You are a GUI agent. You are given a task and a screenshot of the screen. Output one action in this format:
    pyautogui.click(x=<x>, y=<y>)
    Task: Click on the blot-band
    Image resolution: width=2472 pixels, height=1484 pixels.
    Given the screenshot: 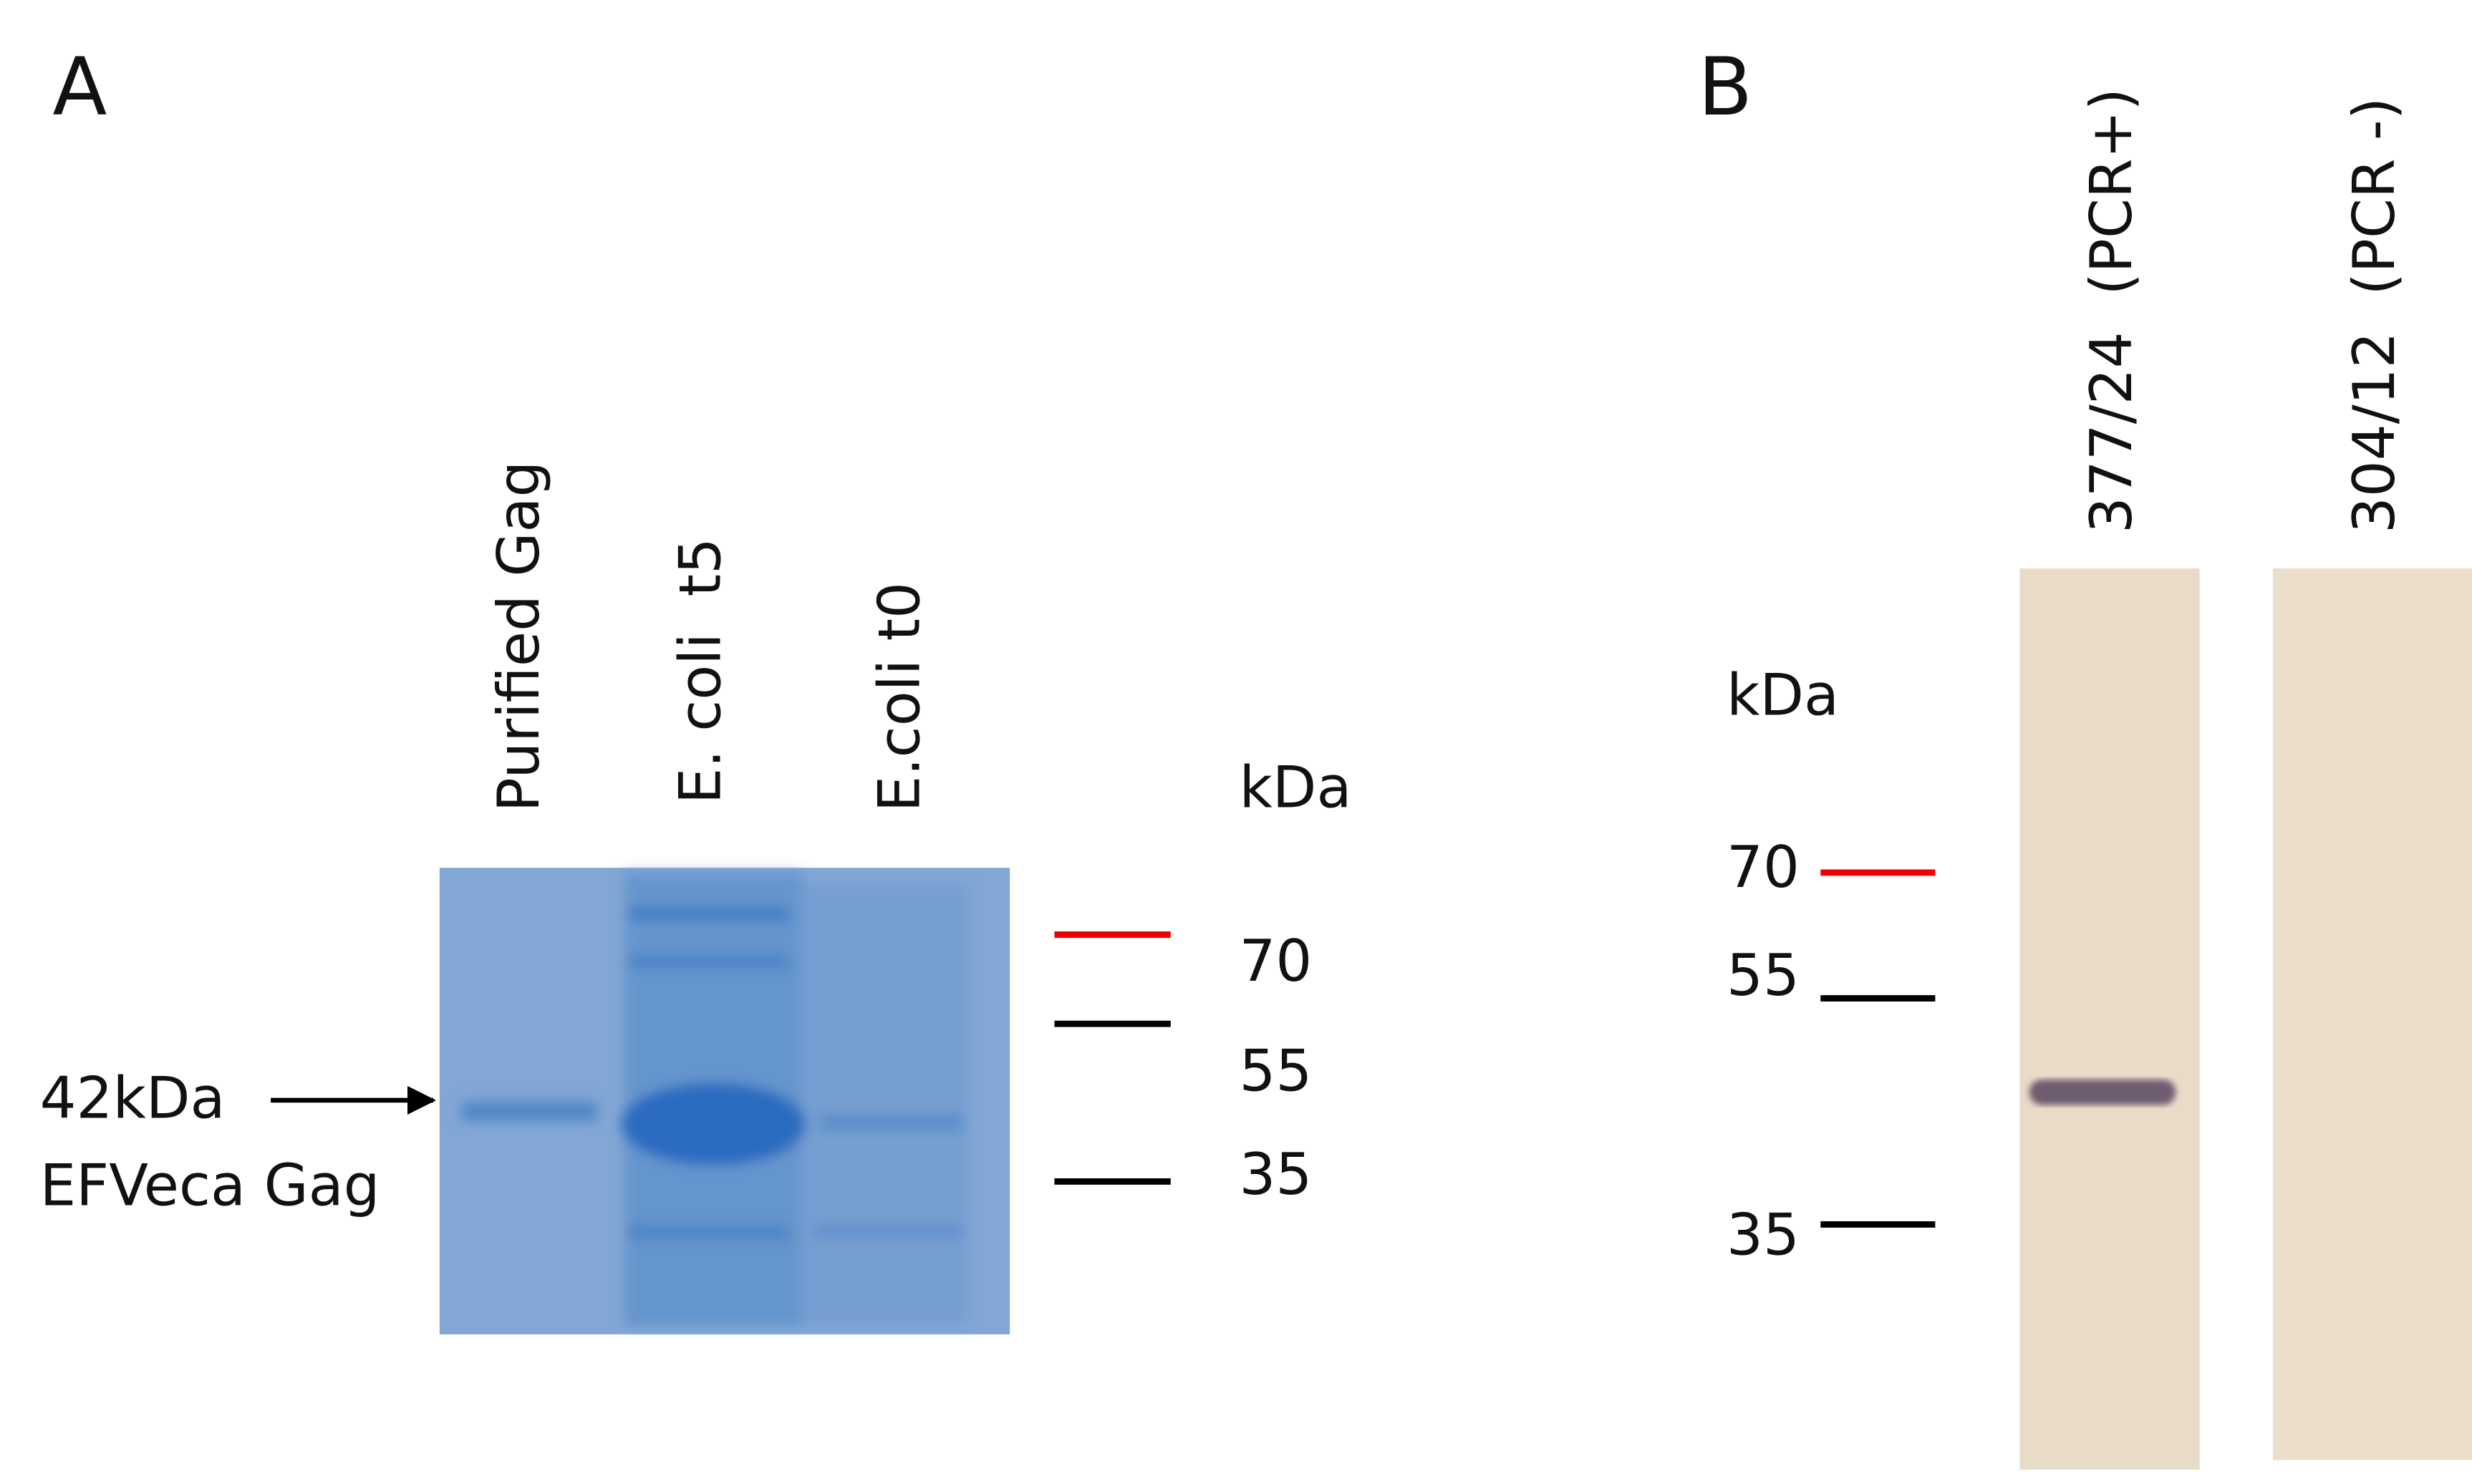 What is the action you would take?
    pyautogui.click(x=2102, y=1092)
    